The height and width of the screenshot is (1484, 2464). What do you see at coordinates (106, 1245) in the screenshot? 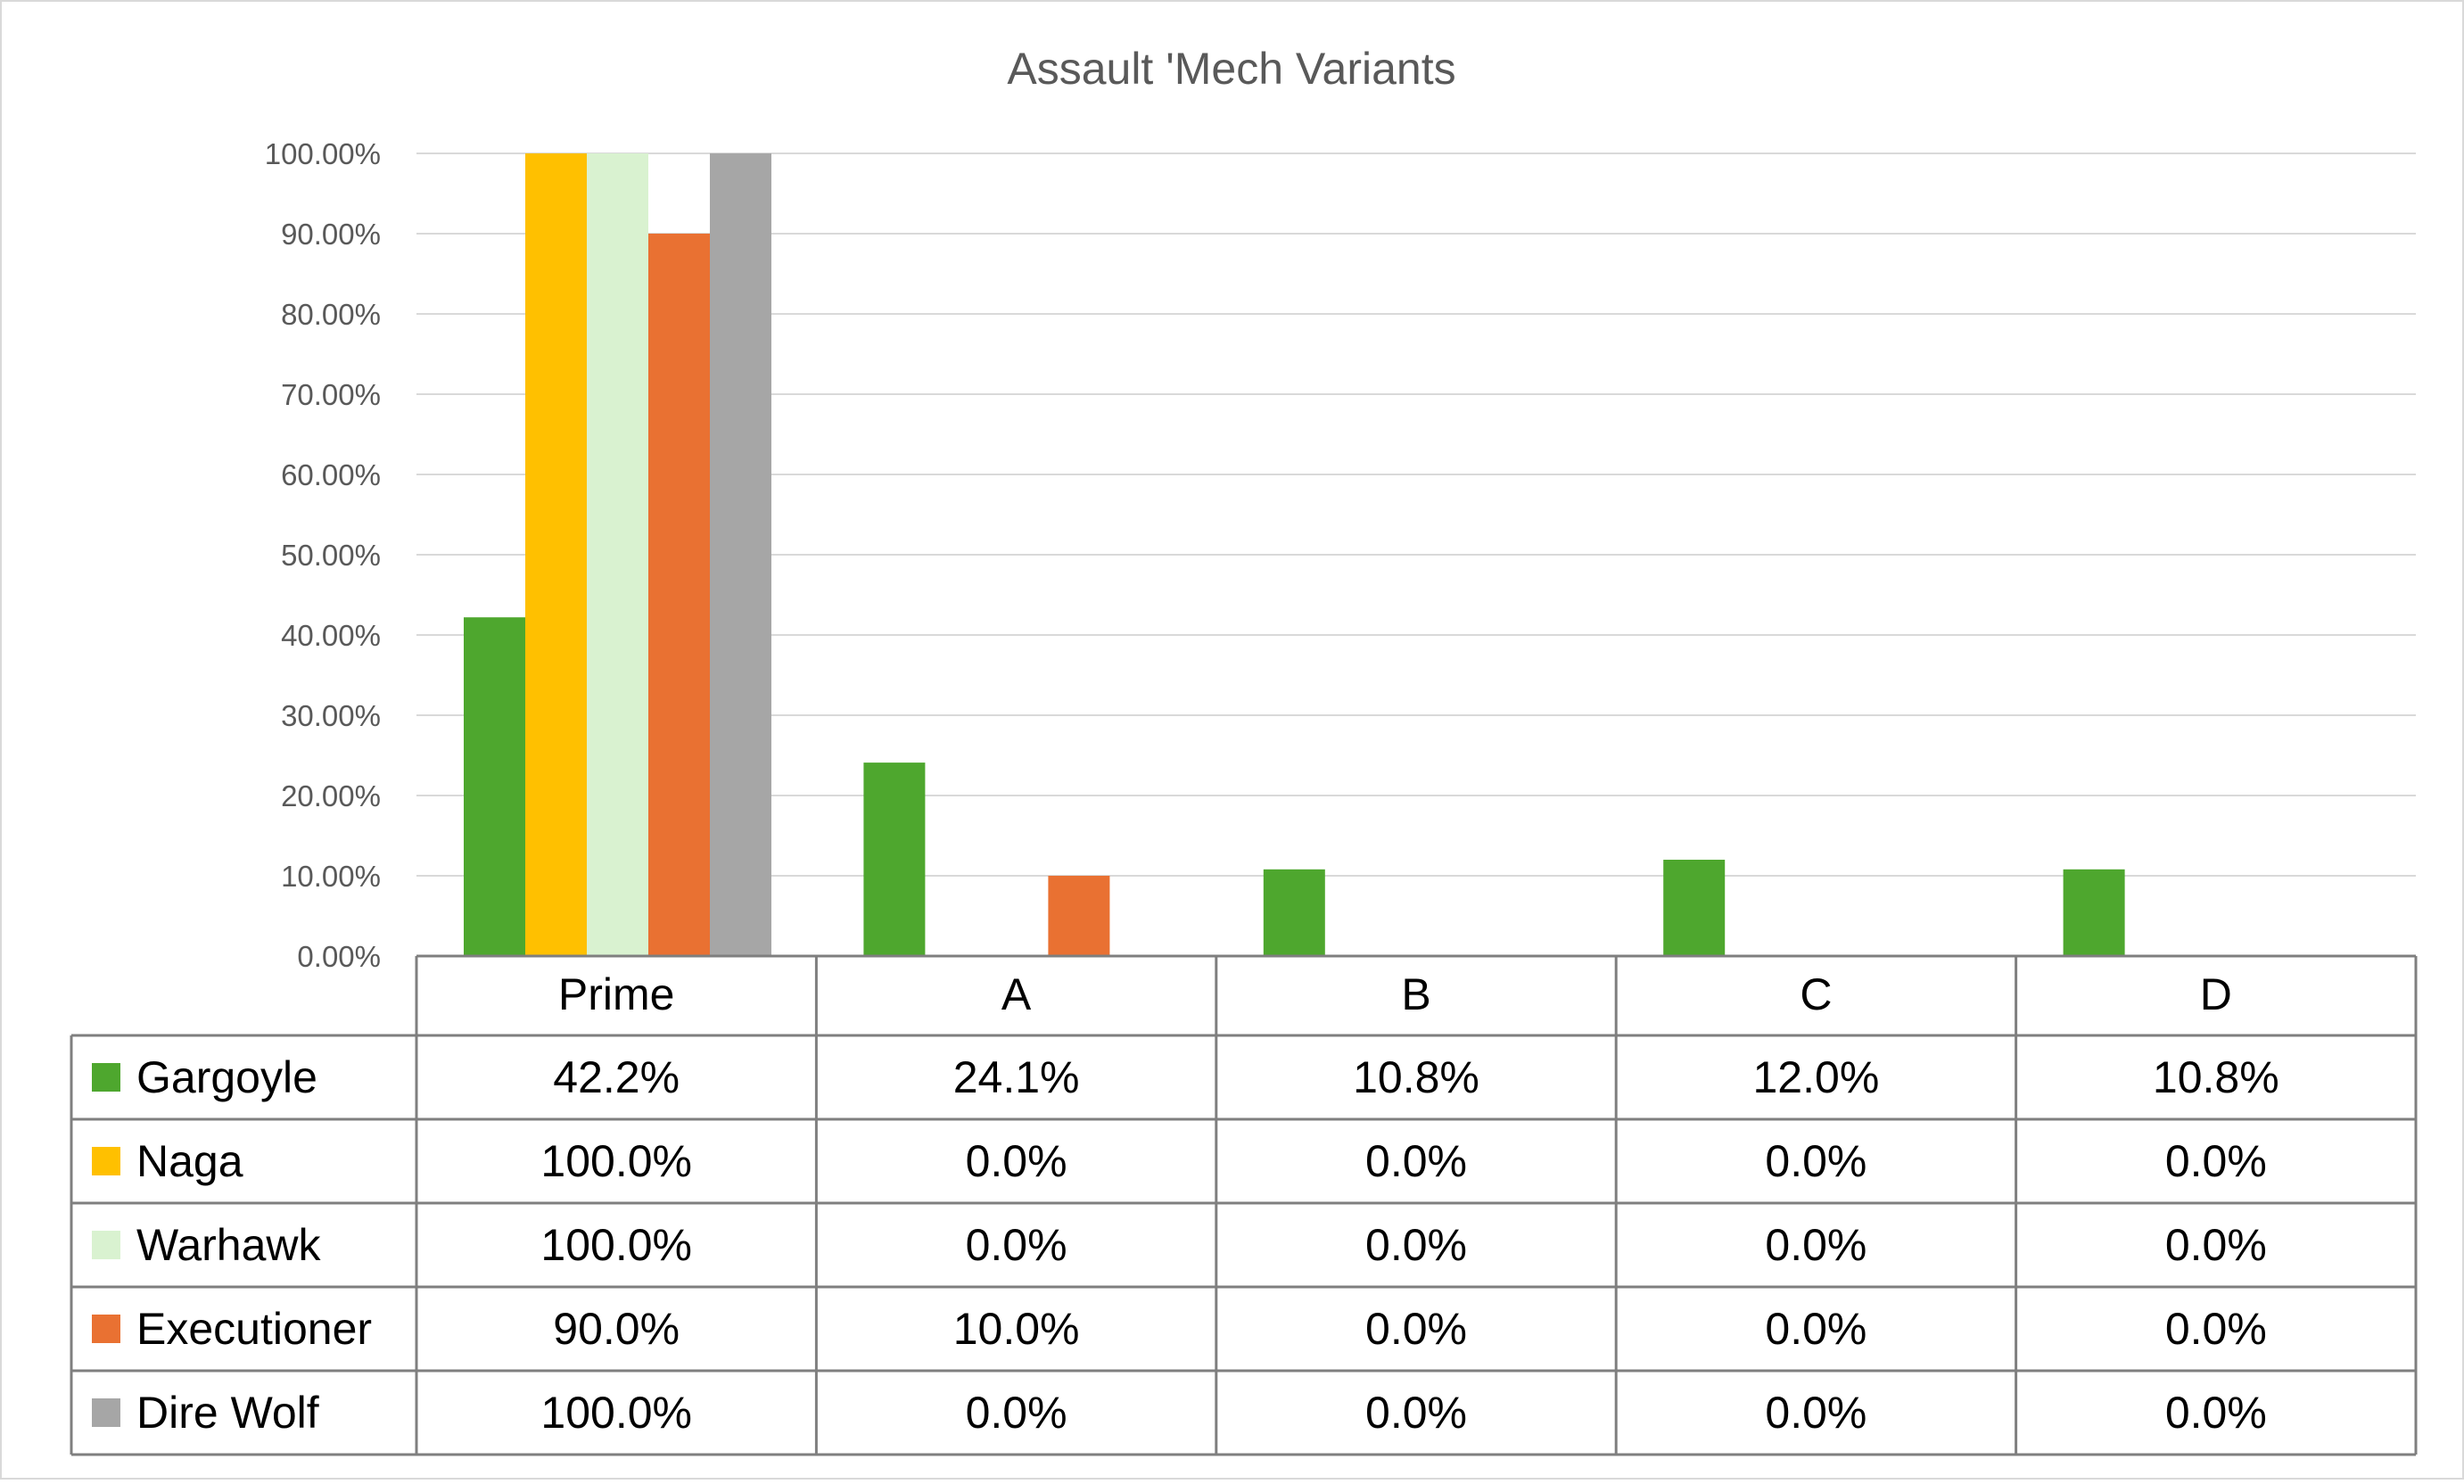
I see `legend-key-warhawk` at bounding box center [106, 1245].